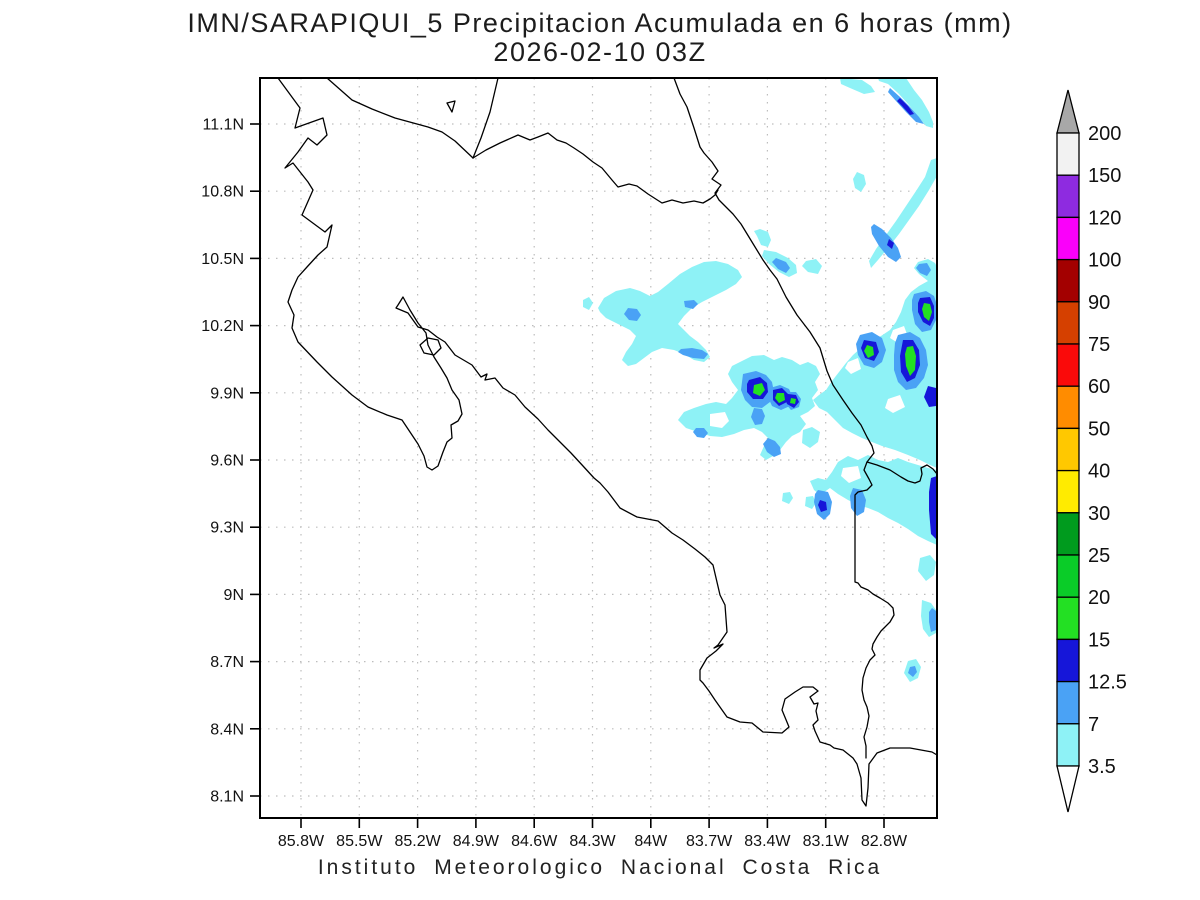 This screenshot has width=1200, height=900. What do you see at coordinates (476, 841) in the screenshot?
I see `x-tick-label: 84.9W` at bounding box center [476, 841].